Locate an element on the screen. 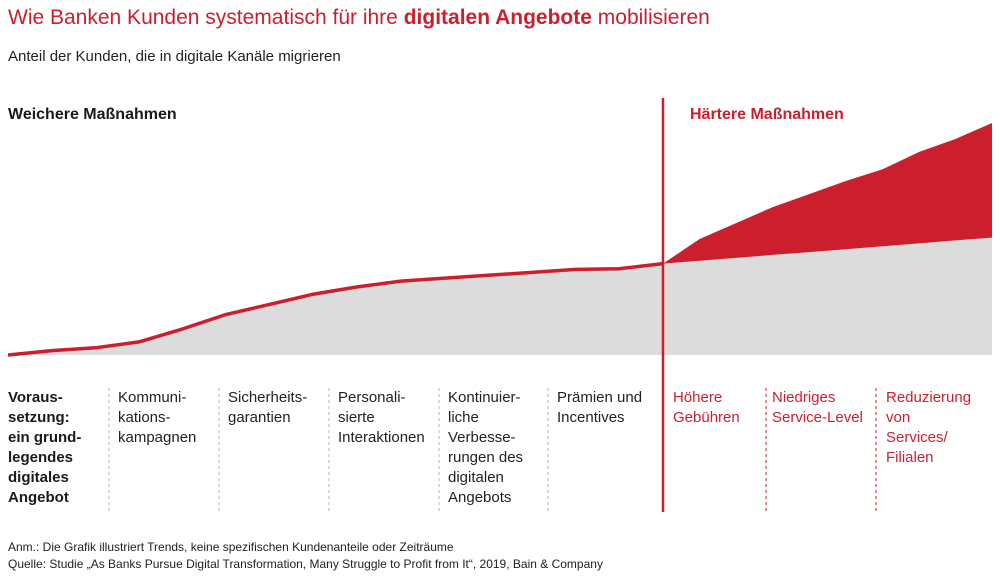 This screenshot has width=1000, height=579. column-label: Kommuni- kations- kampagnen is located at coordinates (157, 417).